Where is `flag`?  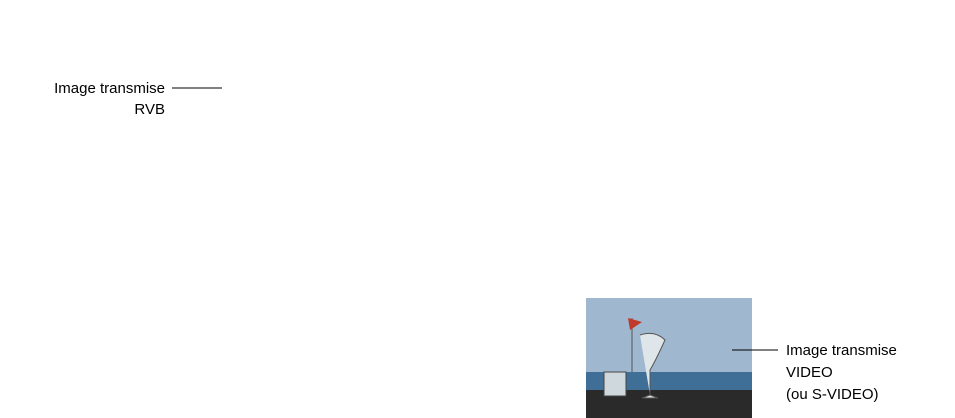
flag is located at coordinates (635, 324).